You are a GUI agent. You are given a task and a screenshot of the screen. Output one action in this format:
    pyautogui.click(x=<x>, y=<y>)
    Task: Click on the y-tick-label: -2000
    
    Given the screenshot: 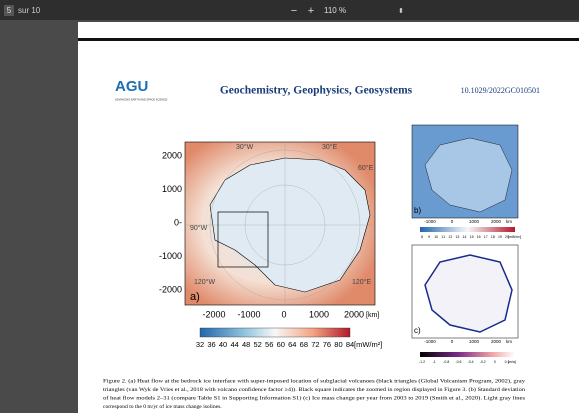 What is the action you would take?
    pyautogui.click(x=170, y=289)
    